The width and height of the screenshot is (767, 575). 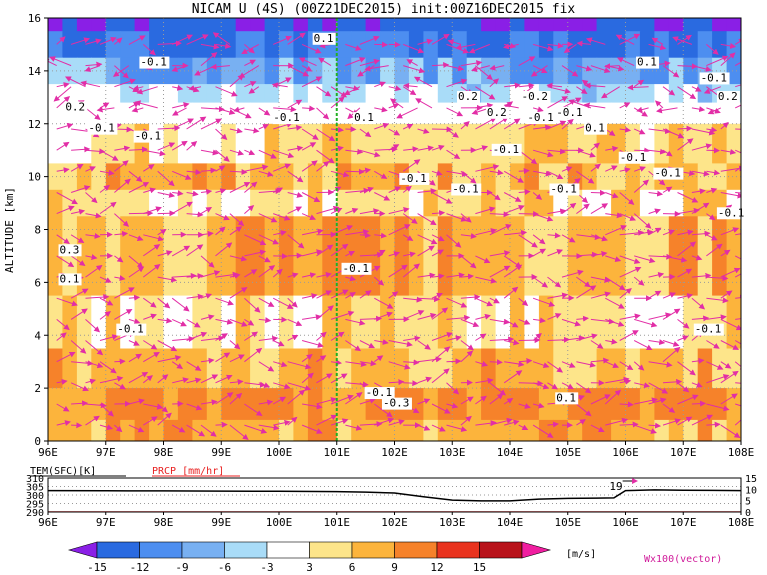 What do you see at coordinates (683, 559) in the screenshot?
I see `vector-scale-label: Wx100(vector)` at bounding box center [683, 559].